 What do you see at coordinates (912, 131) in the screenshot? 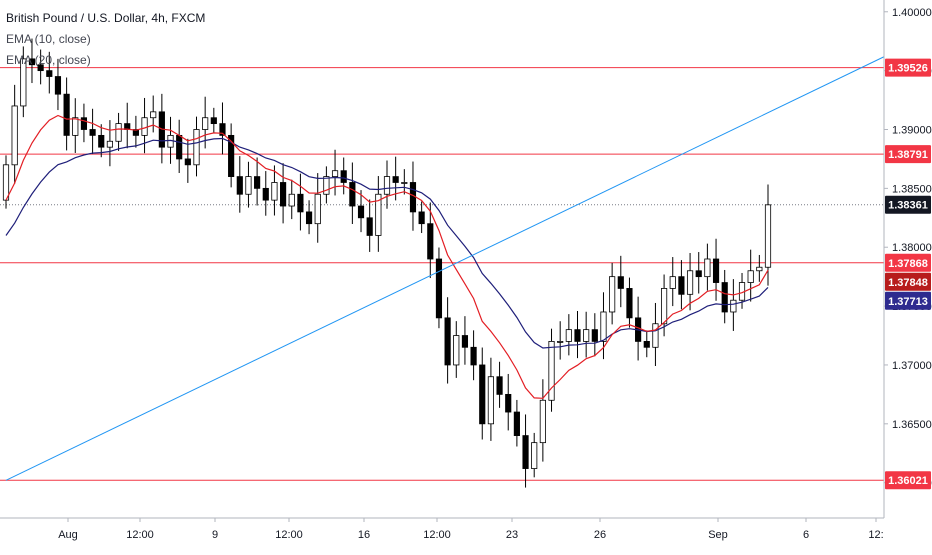
I see `y-tick-label: 1.39000` at bounding box center [912, 131].